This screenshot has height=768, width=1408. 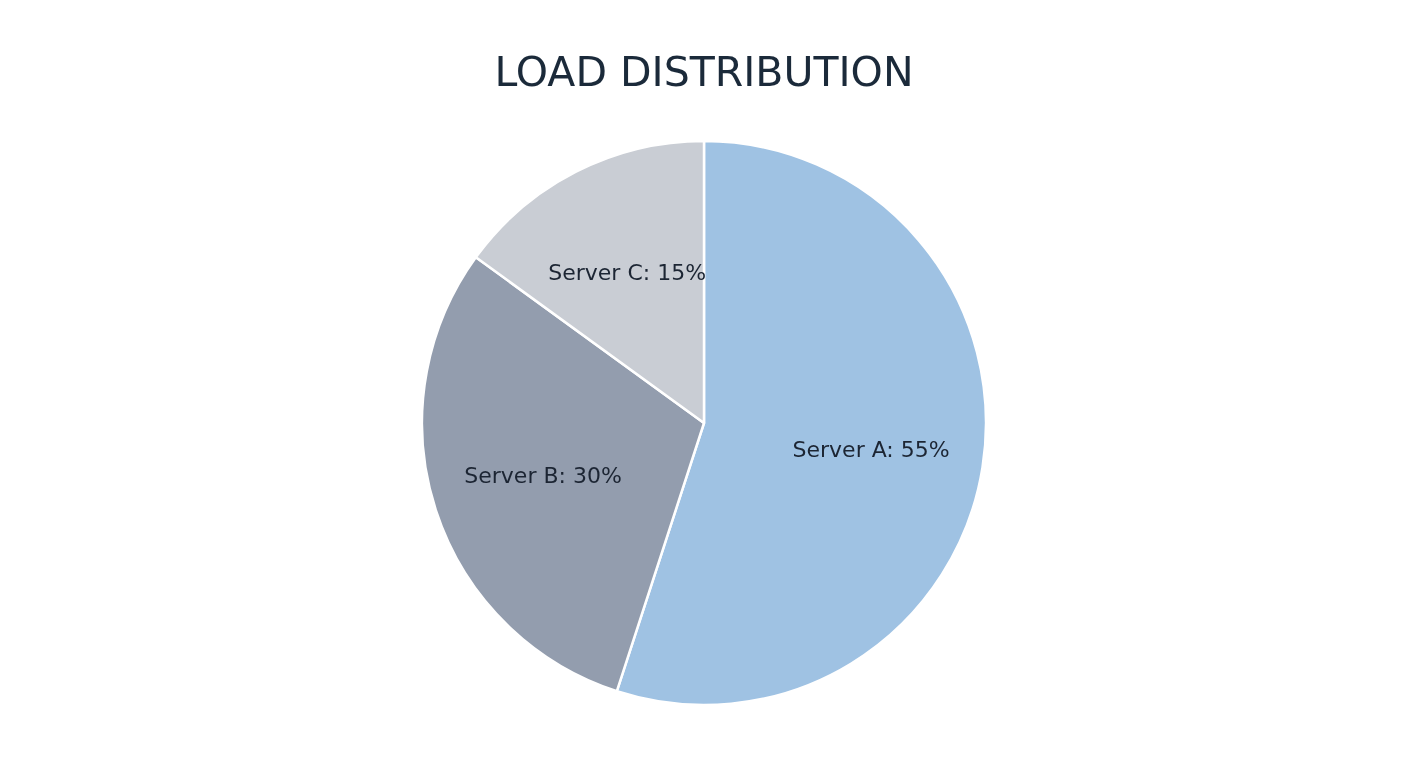 What do you see at coordinates (704, 72) in the screenshot?
I see `chart-title: LOAD DISTRIBUTION` at bounding box center [704, 72].